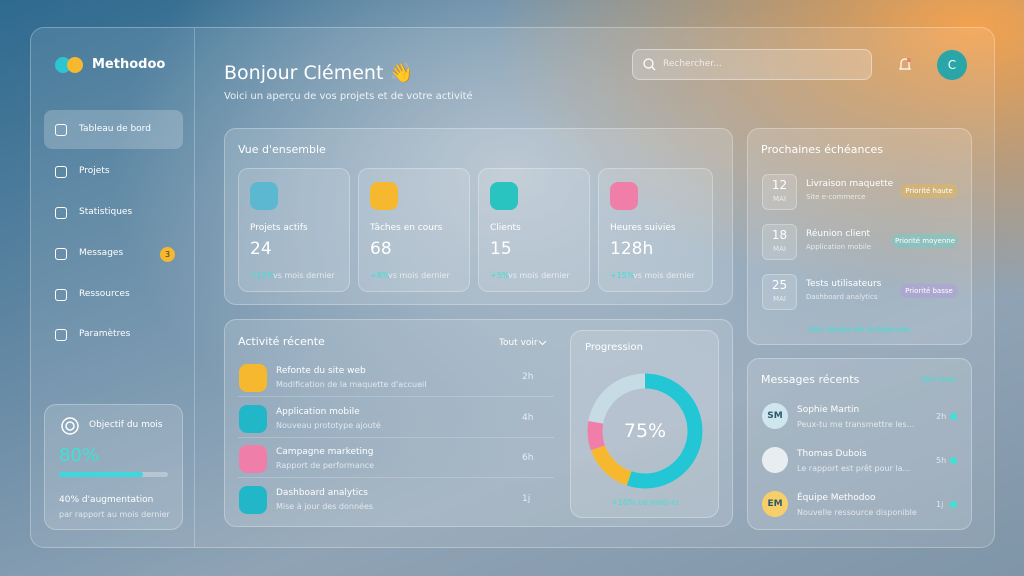 The height and width of the screenshot is (576, 1024). Describe the element at coordinates (859, 329) in the screenshot. I see `deadlines-link: Voir toutes les échéances` at that location.